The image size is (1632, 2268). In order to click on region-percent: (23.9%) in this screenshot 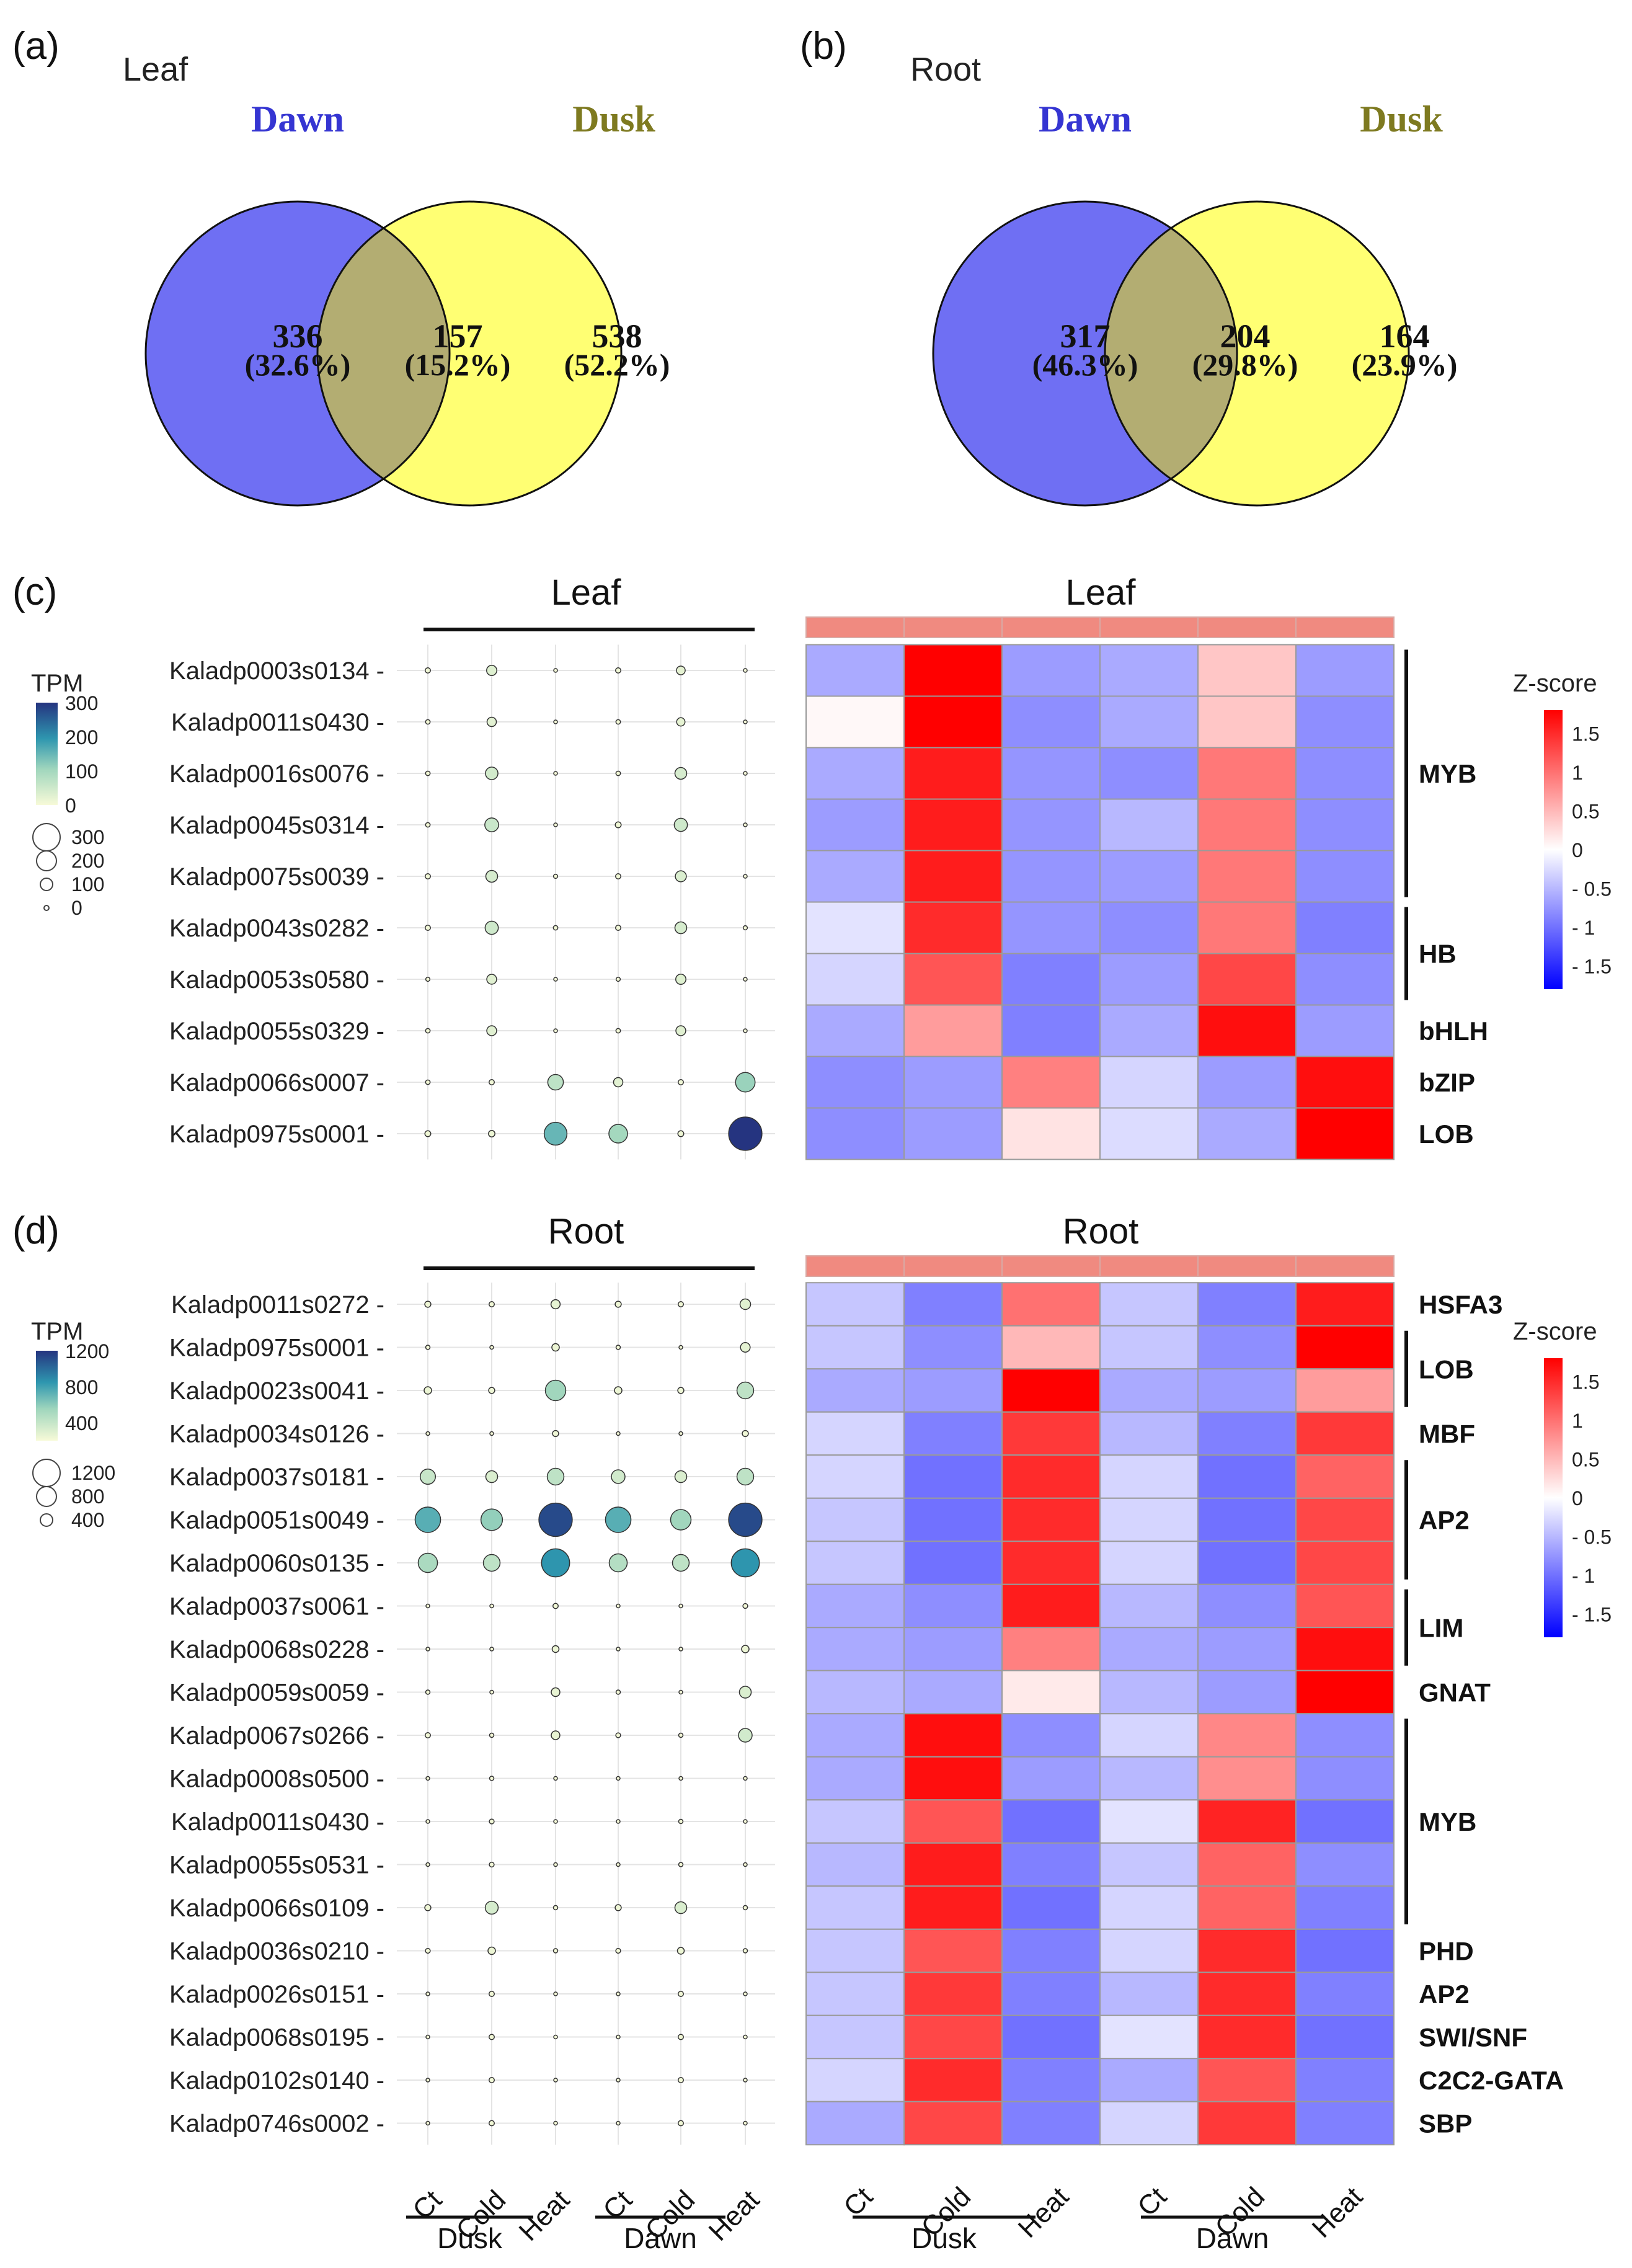, I will do `click(1405, 364)`.